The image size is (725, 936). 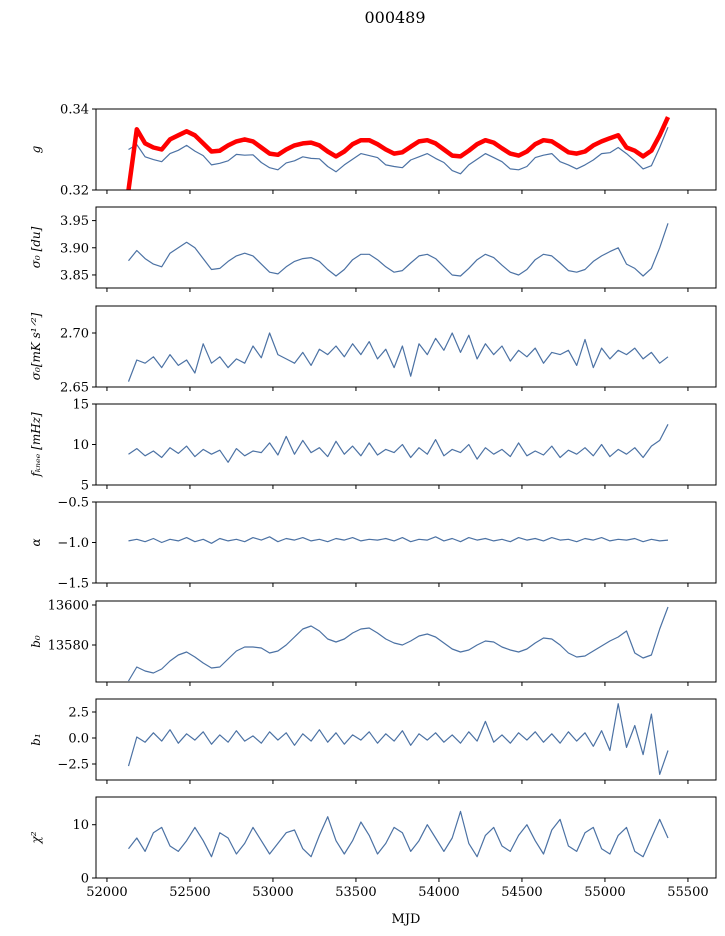 I want to click on y-tick-label: 3.85, so click(x=74, y=275).